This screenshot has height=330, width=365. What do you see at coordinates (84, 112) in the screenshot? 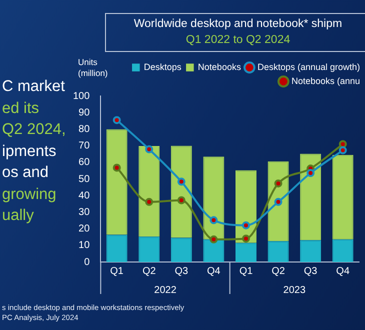
I see `y-tick-label: 90` at bounding box center [84, 112].